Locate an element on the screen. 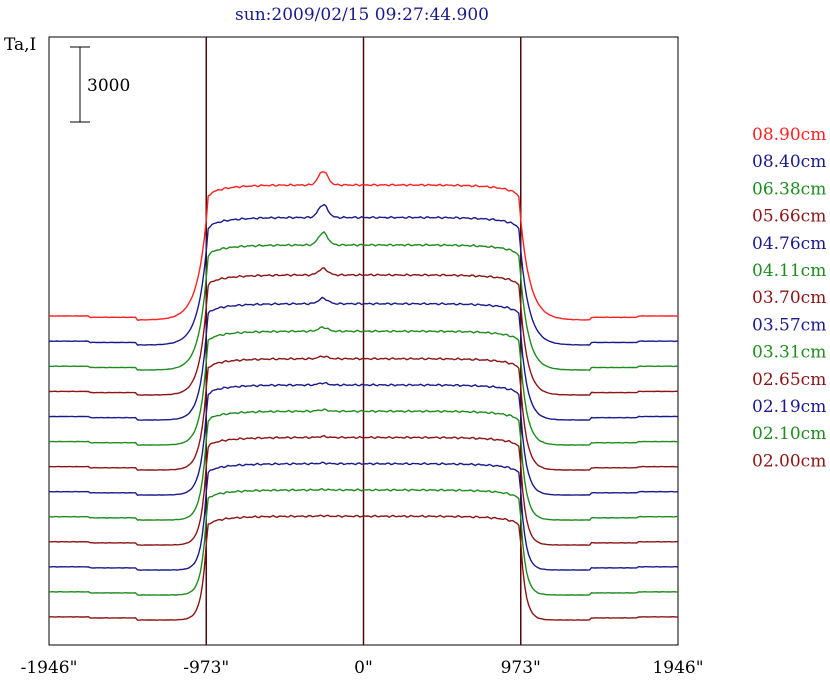 The image size is (830, 681). series-line-05.66cm is located at coordinates (363, 331).